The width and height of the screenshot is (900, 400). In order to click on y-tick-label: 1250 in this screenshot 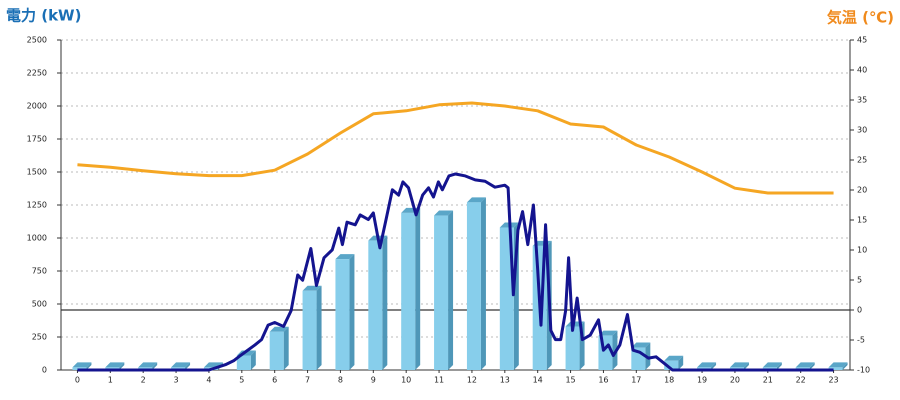, I will do `click(37, 205)`.